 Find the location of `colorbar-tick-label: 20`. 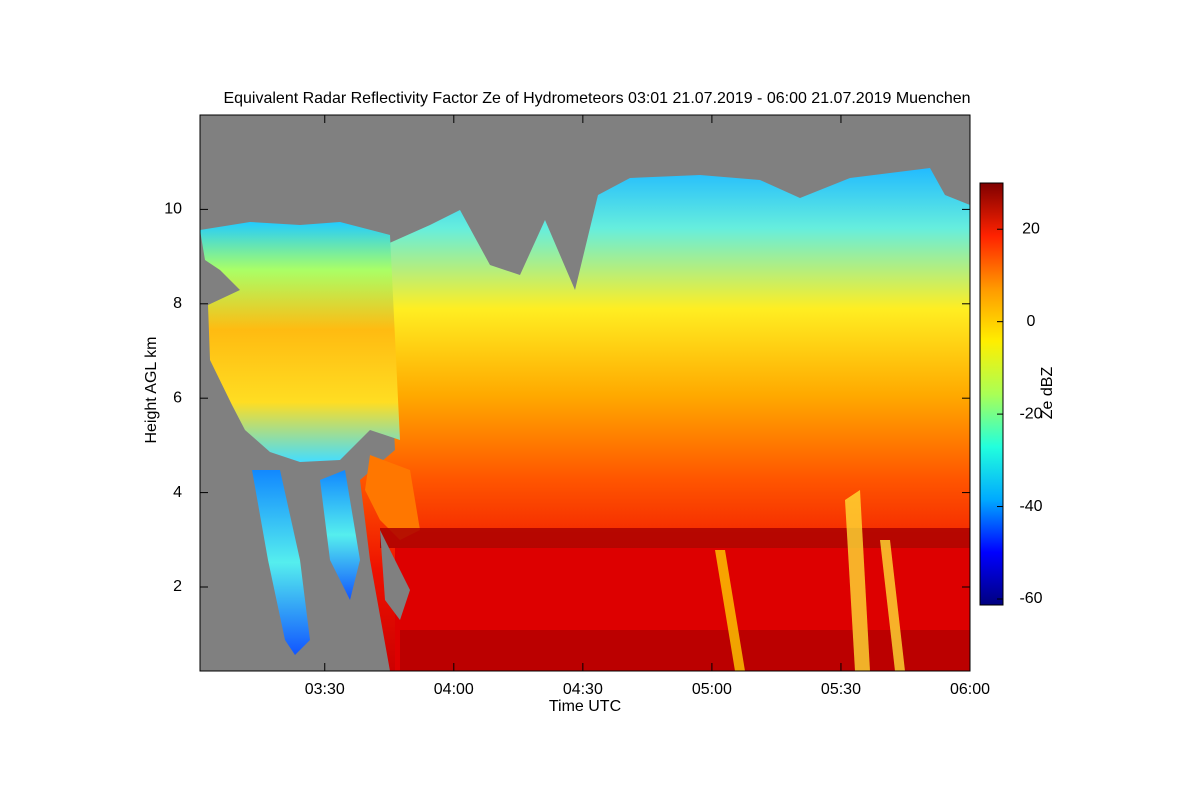

colorbar-tick-label: 20 is located at coordinates (1031, 228).